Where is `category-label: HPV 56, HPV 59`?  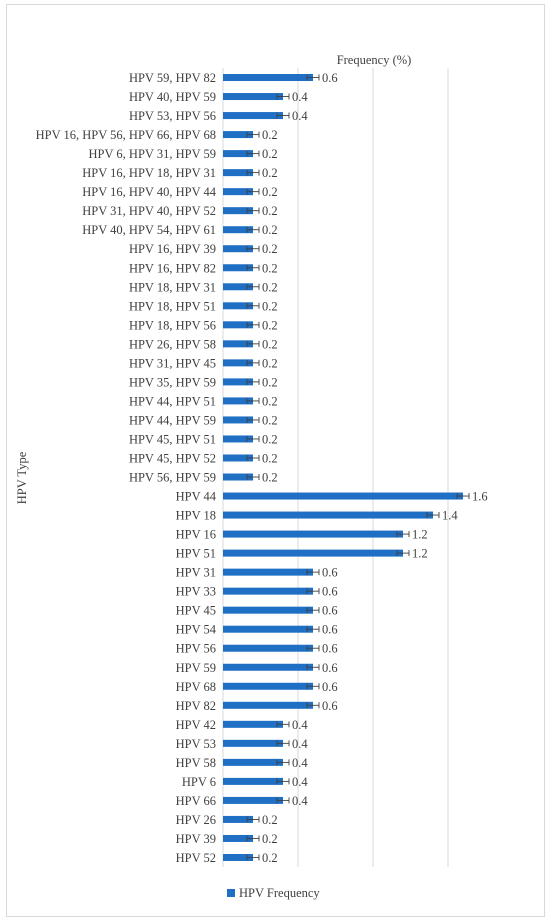
category-label: HPV 56, HPV 59 is located at coordinates (172, 478).